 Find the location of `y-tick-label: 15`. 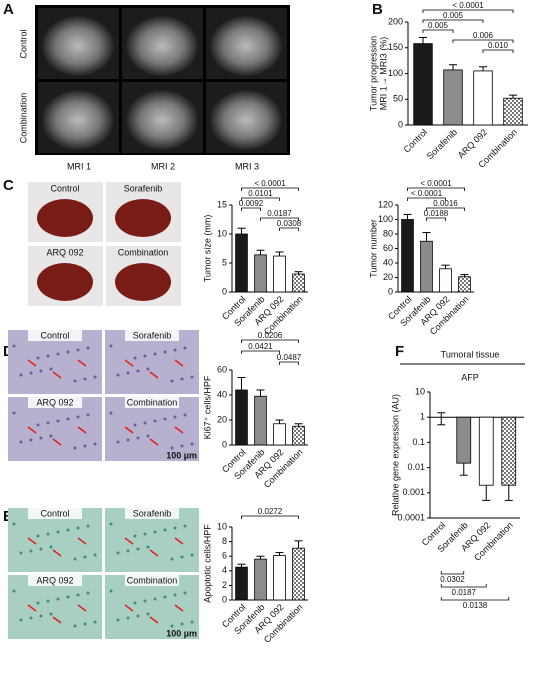

y-tick-label: 15 is located at coordinates (222, 204).